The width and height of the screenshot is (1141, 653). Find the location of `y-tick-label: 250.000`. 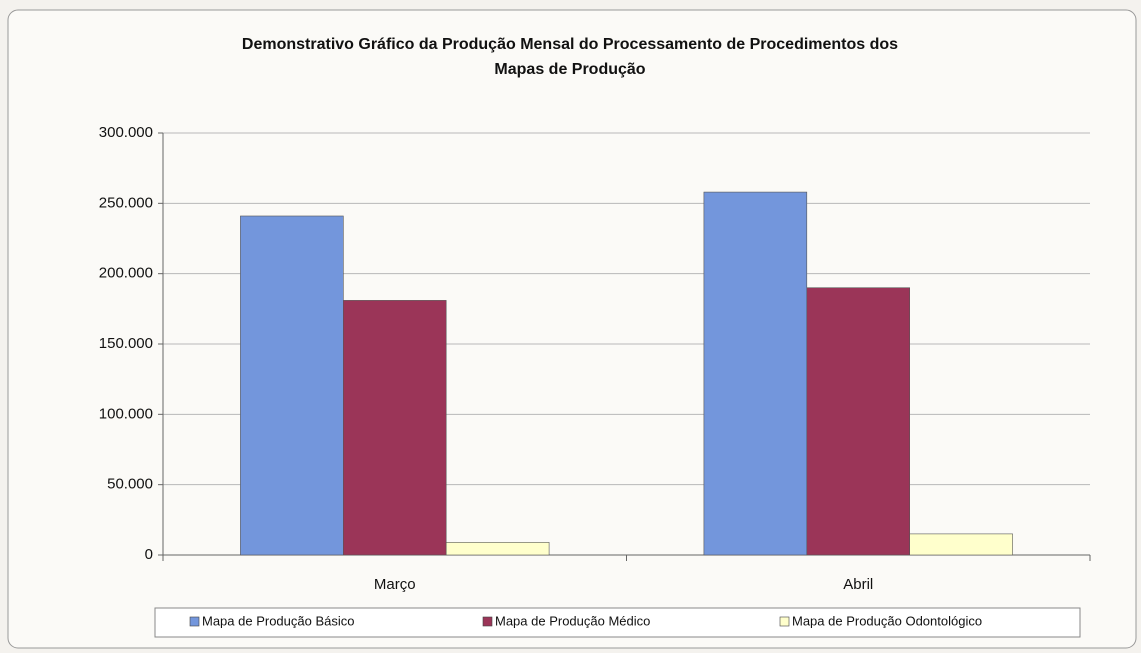

y-tick-label: 250.000 is located at coordinates (126, 202).